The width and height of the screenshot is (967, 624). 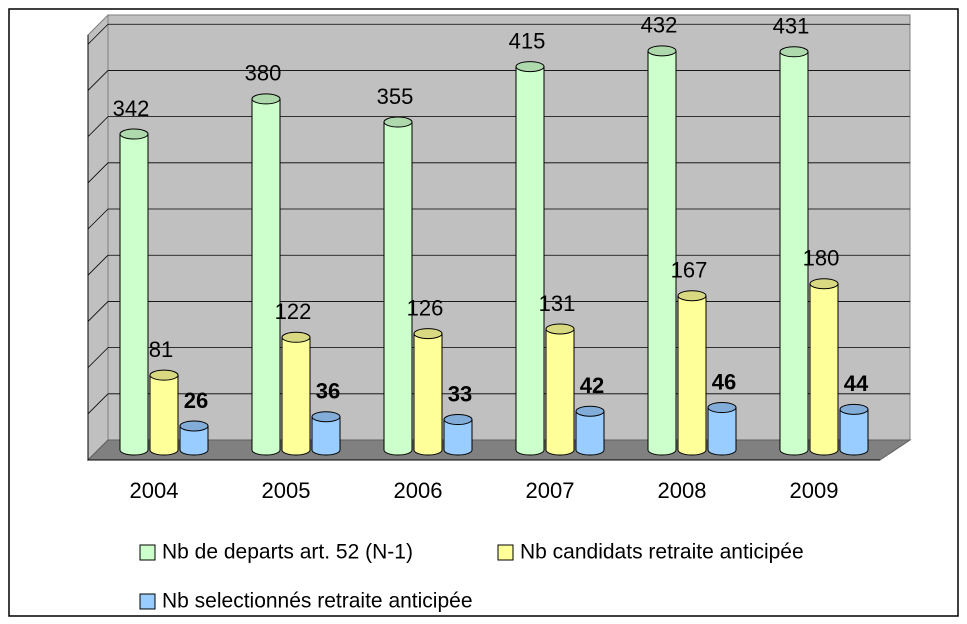 I want to click on value-label: 36, so click(x=328, y=391).